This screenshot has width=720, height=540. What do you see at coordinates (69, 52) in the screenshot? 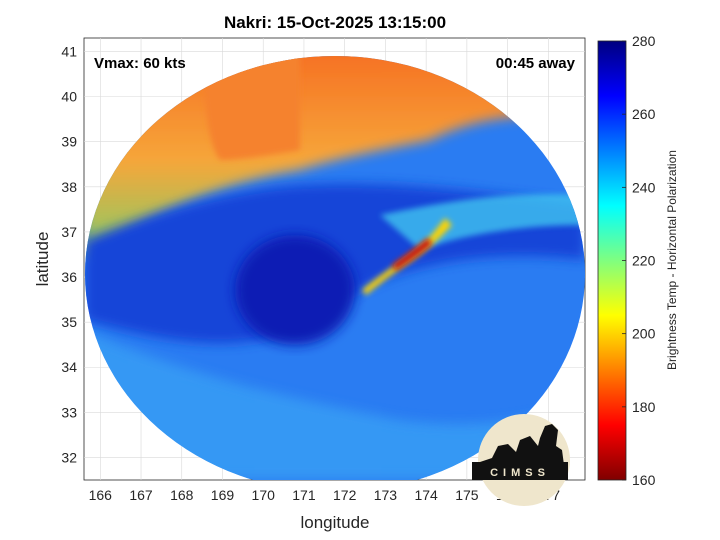
I see `y-tick-label: 41` at bounding box center [69, 52].